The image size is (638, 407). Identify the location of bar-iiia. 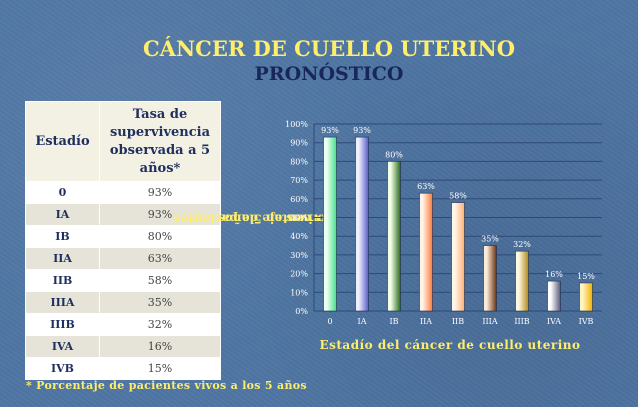
(490, 278).